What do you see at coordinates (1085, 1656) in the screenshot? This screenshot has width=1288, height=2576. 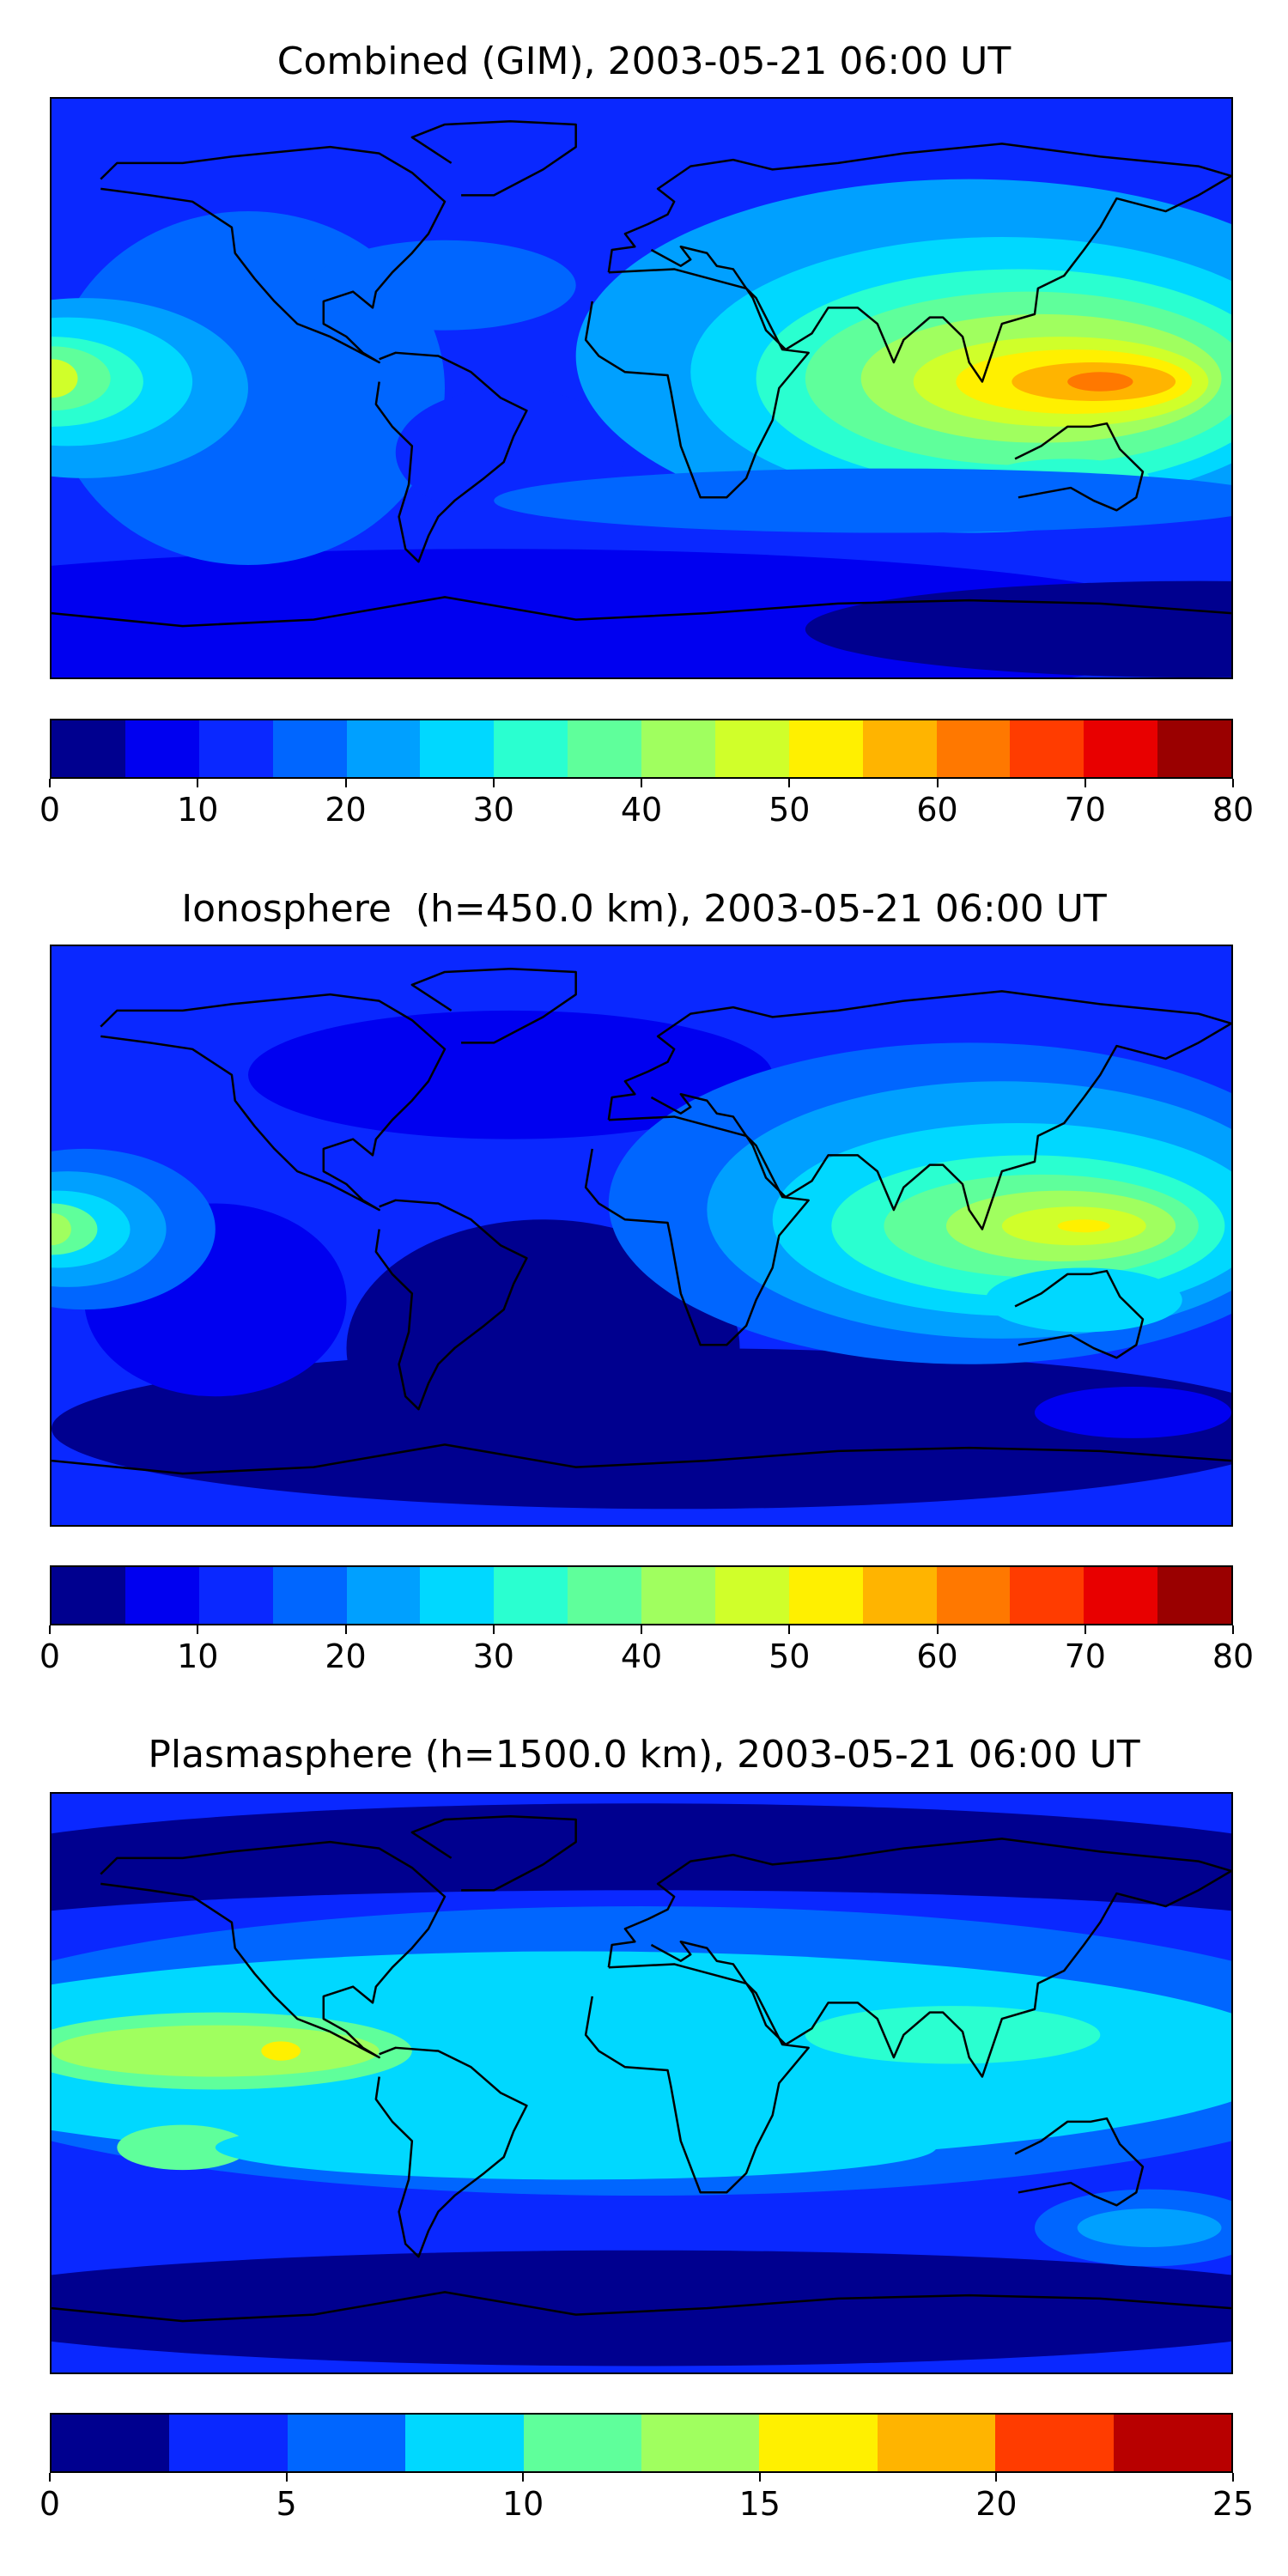 I see `colorbar-tick-label: 70` at bounding box center [1085, 1656].